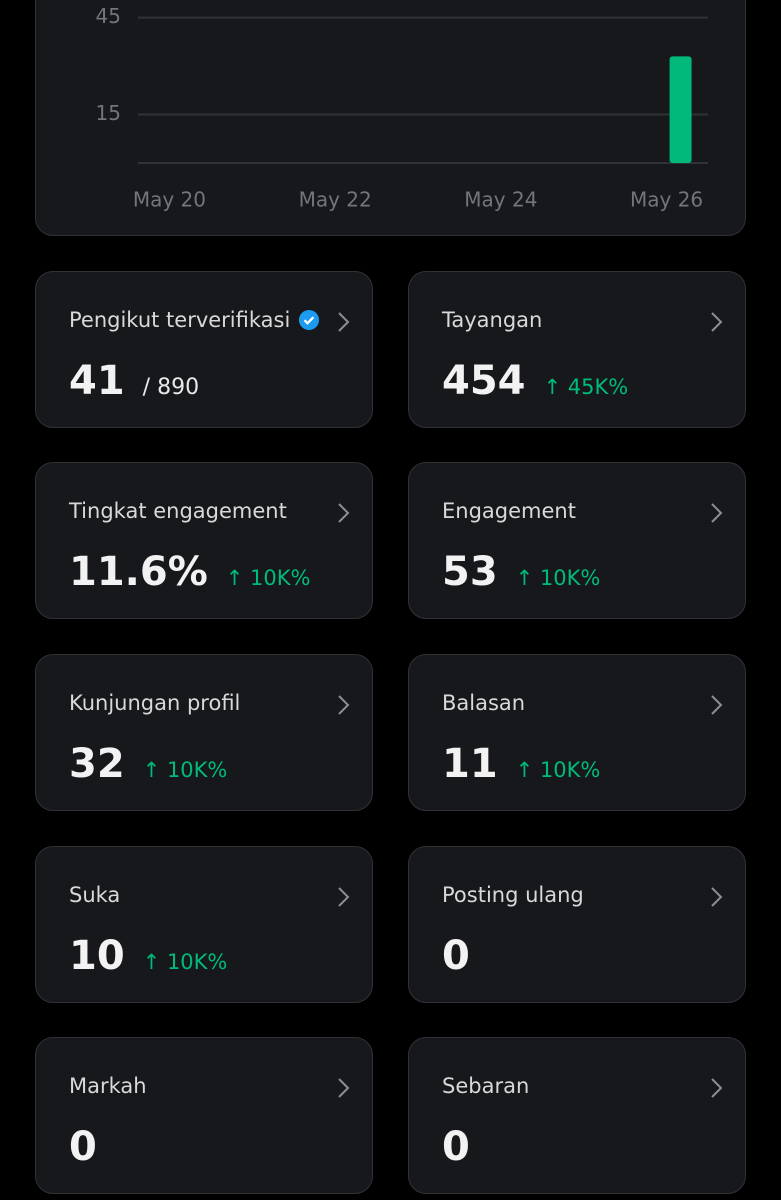 This screenshot has width=781, height=1200. What do you see at coordinates (484, 381) in the screenshot?
I see `card-value: 454` at bounding box center [484, 381].